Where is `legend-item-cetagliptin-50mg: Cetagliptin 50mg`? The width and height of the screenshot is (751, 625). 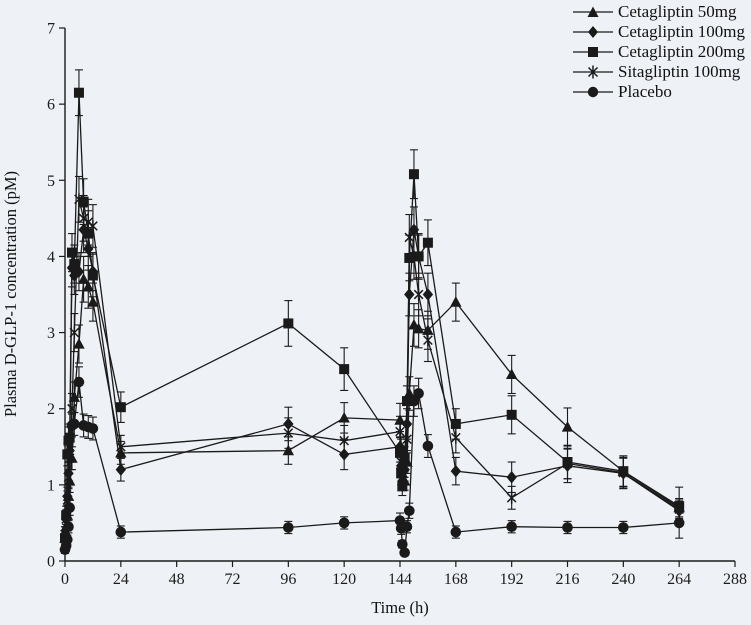 legend-item-cetagliptin-50mg: Cetagliptin 50mg is located at coordinates (659, 11).